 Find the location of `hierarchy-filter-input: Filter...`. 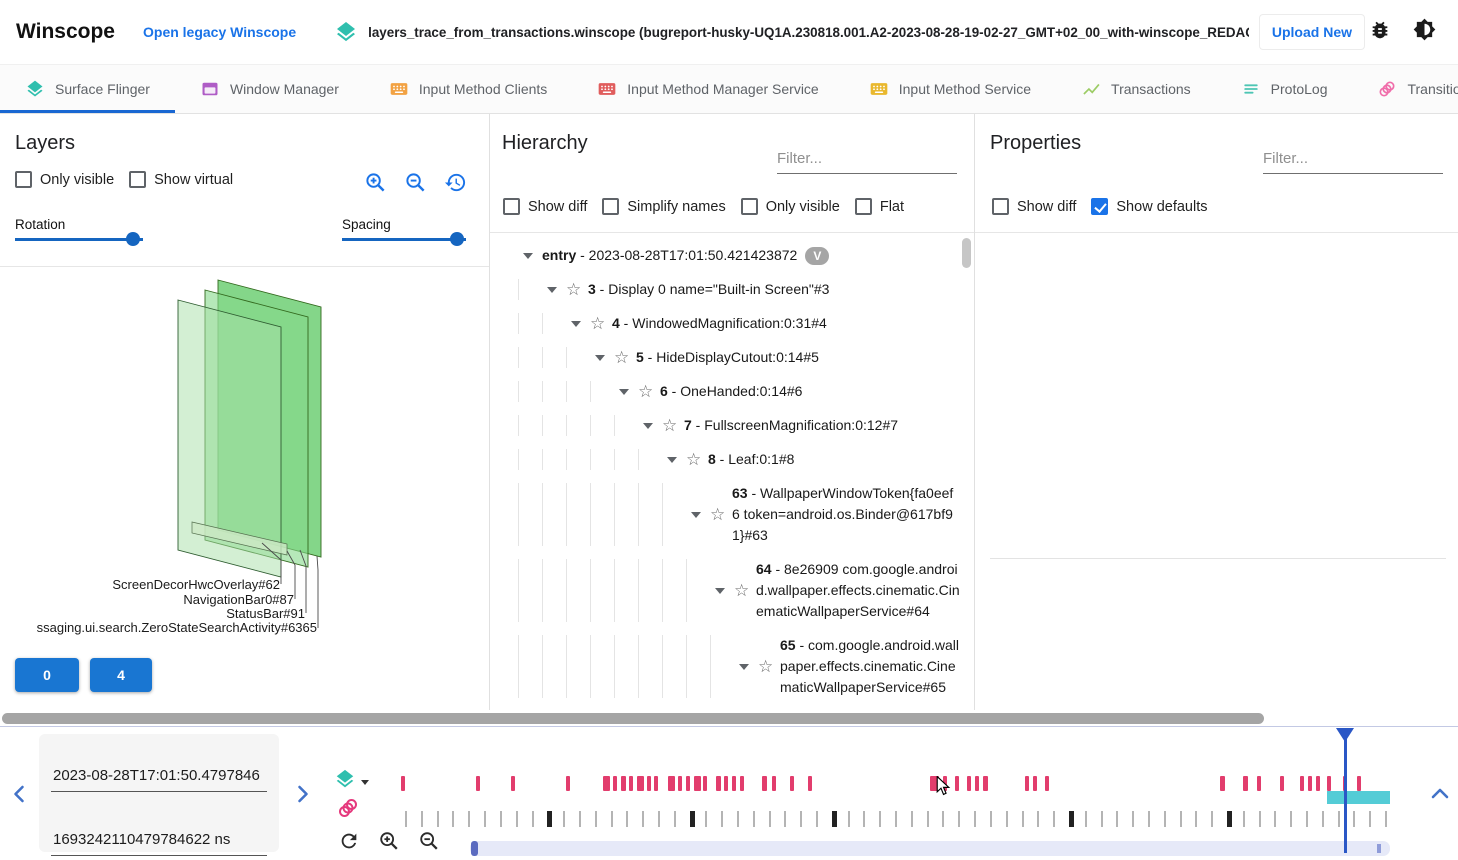

hierarchy-filter-input: Filter... is located at coordinates (867, 161).